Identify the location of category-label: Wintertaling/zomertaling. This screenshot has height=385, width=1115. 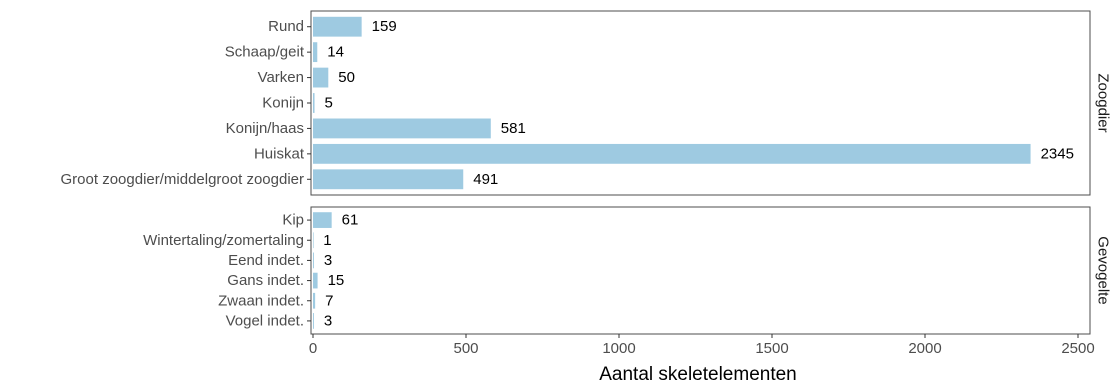
(223, 240).